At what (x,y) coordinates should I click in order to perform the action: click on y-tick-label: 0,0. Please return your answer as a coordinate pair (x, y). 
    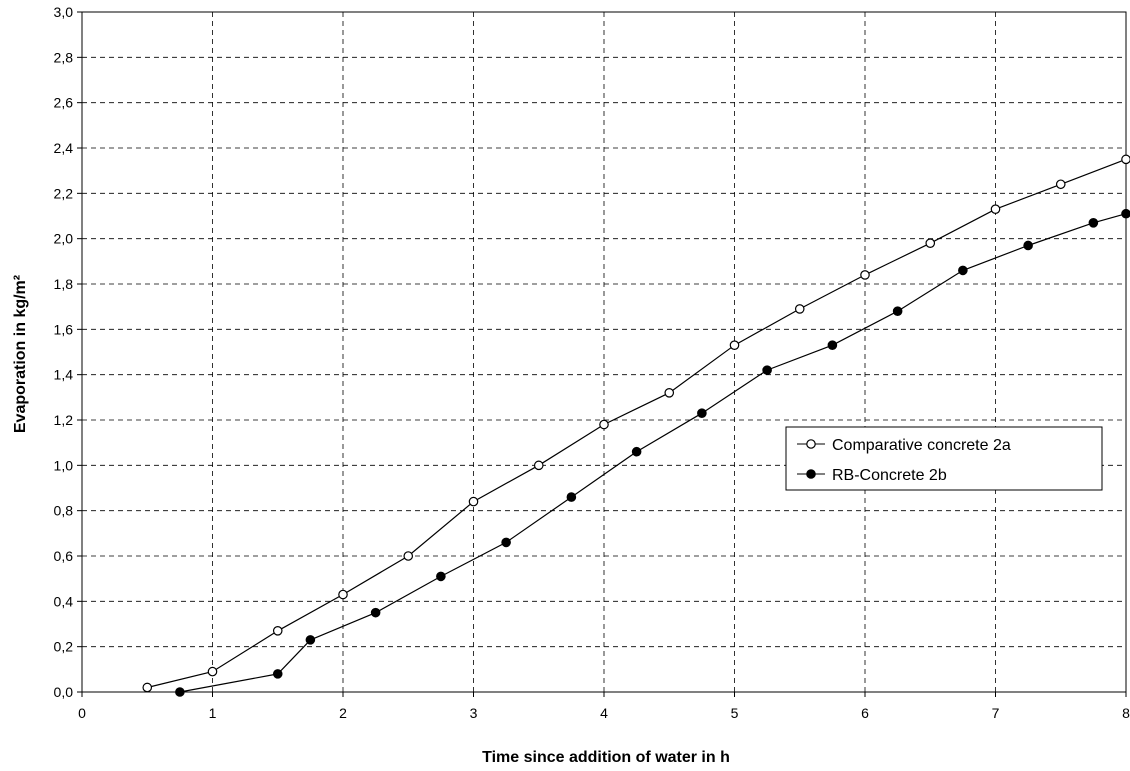
    Looking at the image, I should click on (64, 692).